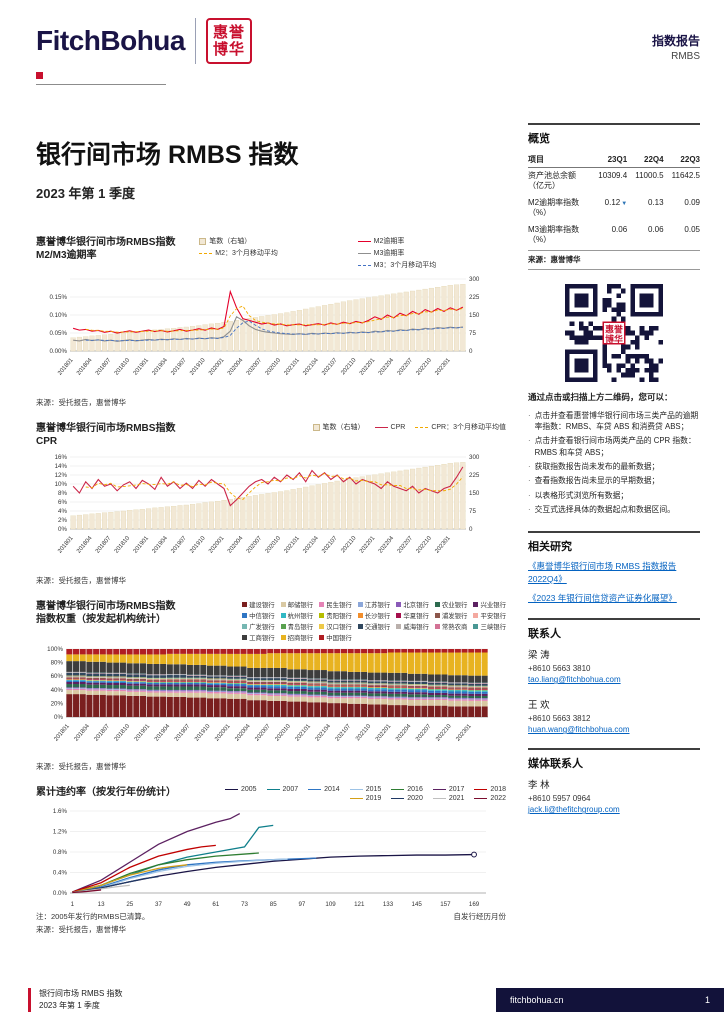  I want to click on legend-item: 华夏银行, so click(412, 615).